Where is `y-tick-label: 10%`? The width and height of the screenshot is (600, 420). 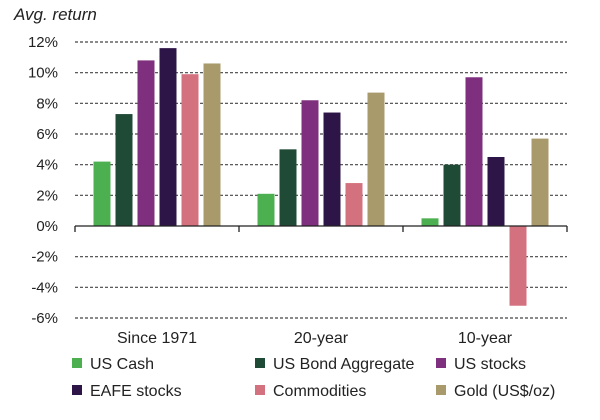 y-tick-label: 10% is located at coordinates (43, 73).